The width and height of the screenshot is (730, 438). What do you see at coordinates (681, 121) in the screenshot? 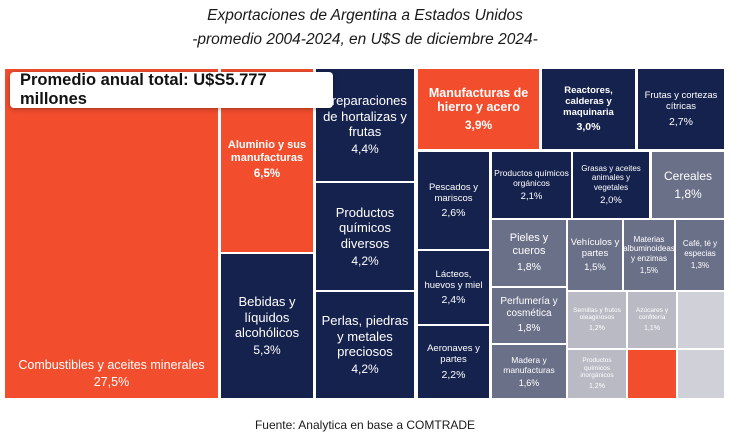
I see `tile-share: 2,7%` at bounding box center [681, 121].